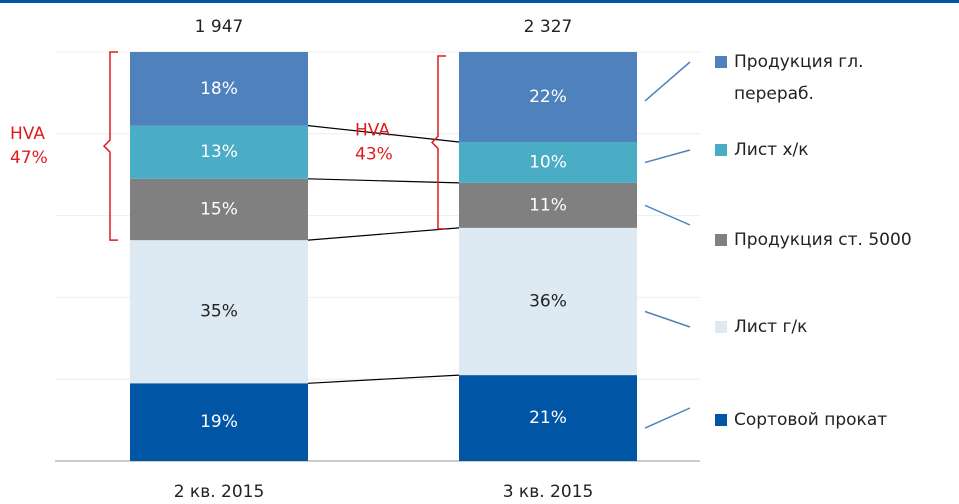 The width and height of the screenshot is (959, 504). I want to click on data-label: 13%, so click(219, 152).